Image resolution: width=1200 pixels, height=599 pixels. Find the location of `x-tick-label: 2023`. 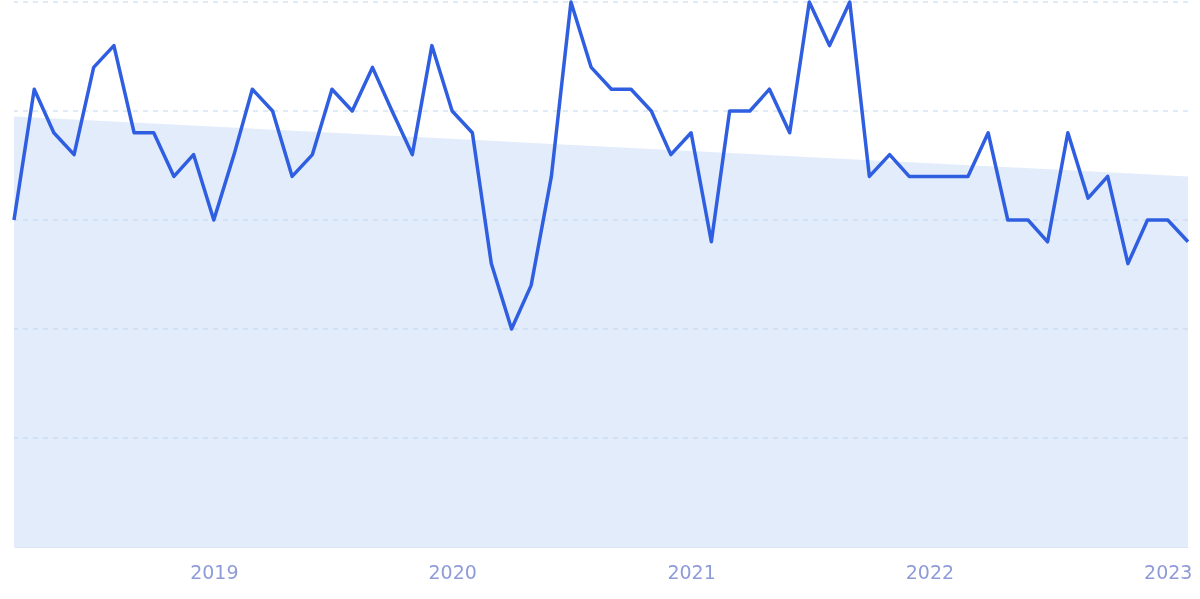

x-tick-label: 2023 is located at coordinates (1168, 571).